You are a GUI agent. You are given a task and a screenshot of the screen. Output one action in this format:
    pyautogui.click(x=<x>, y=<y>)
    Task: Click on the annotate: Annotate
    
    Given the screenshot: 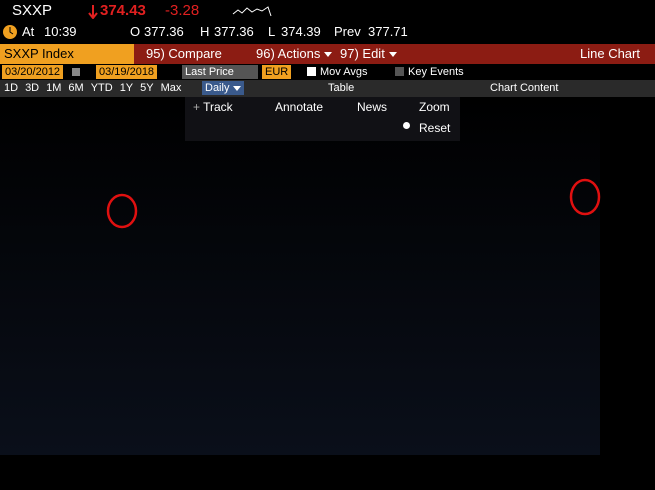 What is the action you would take?
    pyautogui.click(x=299, y=107)
    